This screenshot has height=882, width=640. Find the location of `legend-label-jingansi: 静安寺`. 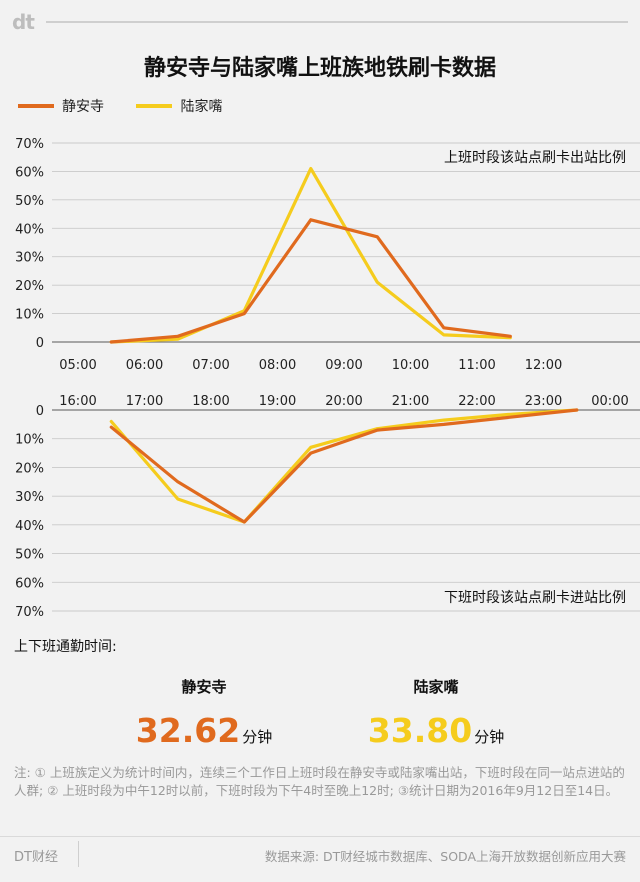

legend-label-jingansi: 静安寺 is located at coordinates (83, 107).